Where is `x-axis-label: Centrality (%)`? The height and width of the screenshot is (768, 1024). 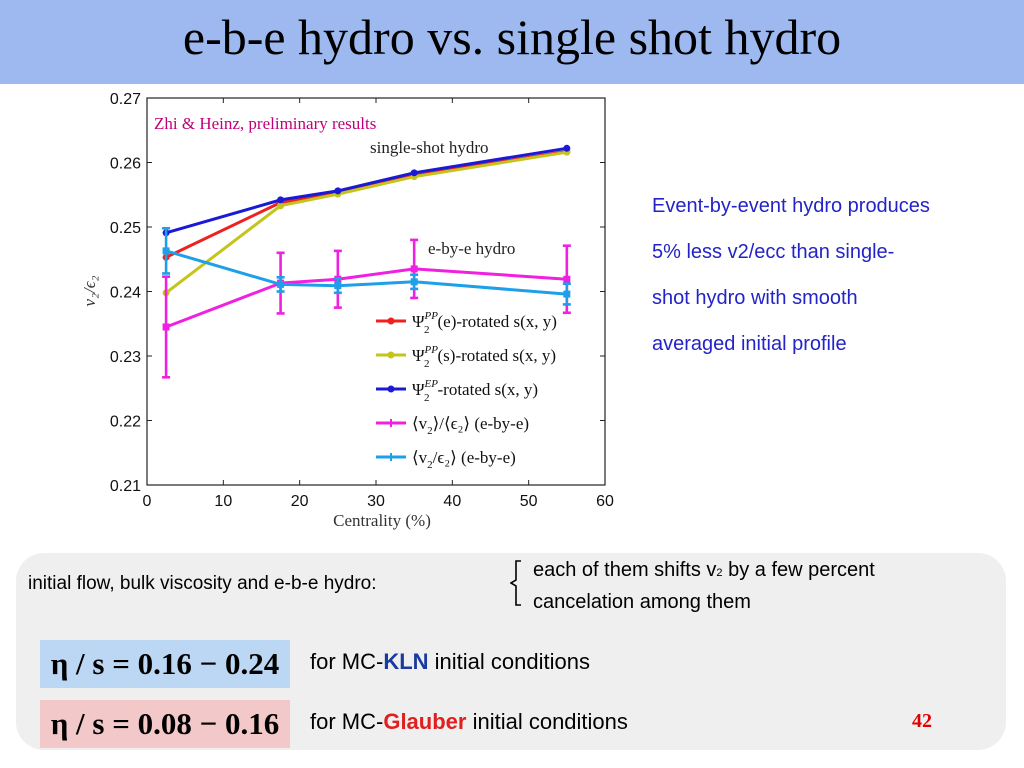
x-axis-label: Centrality (%) is located at coordinates (382, 520).